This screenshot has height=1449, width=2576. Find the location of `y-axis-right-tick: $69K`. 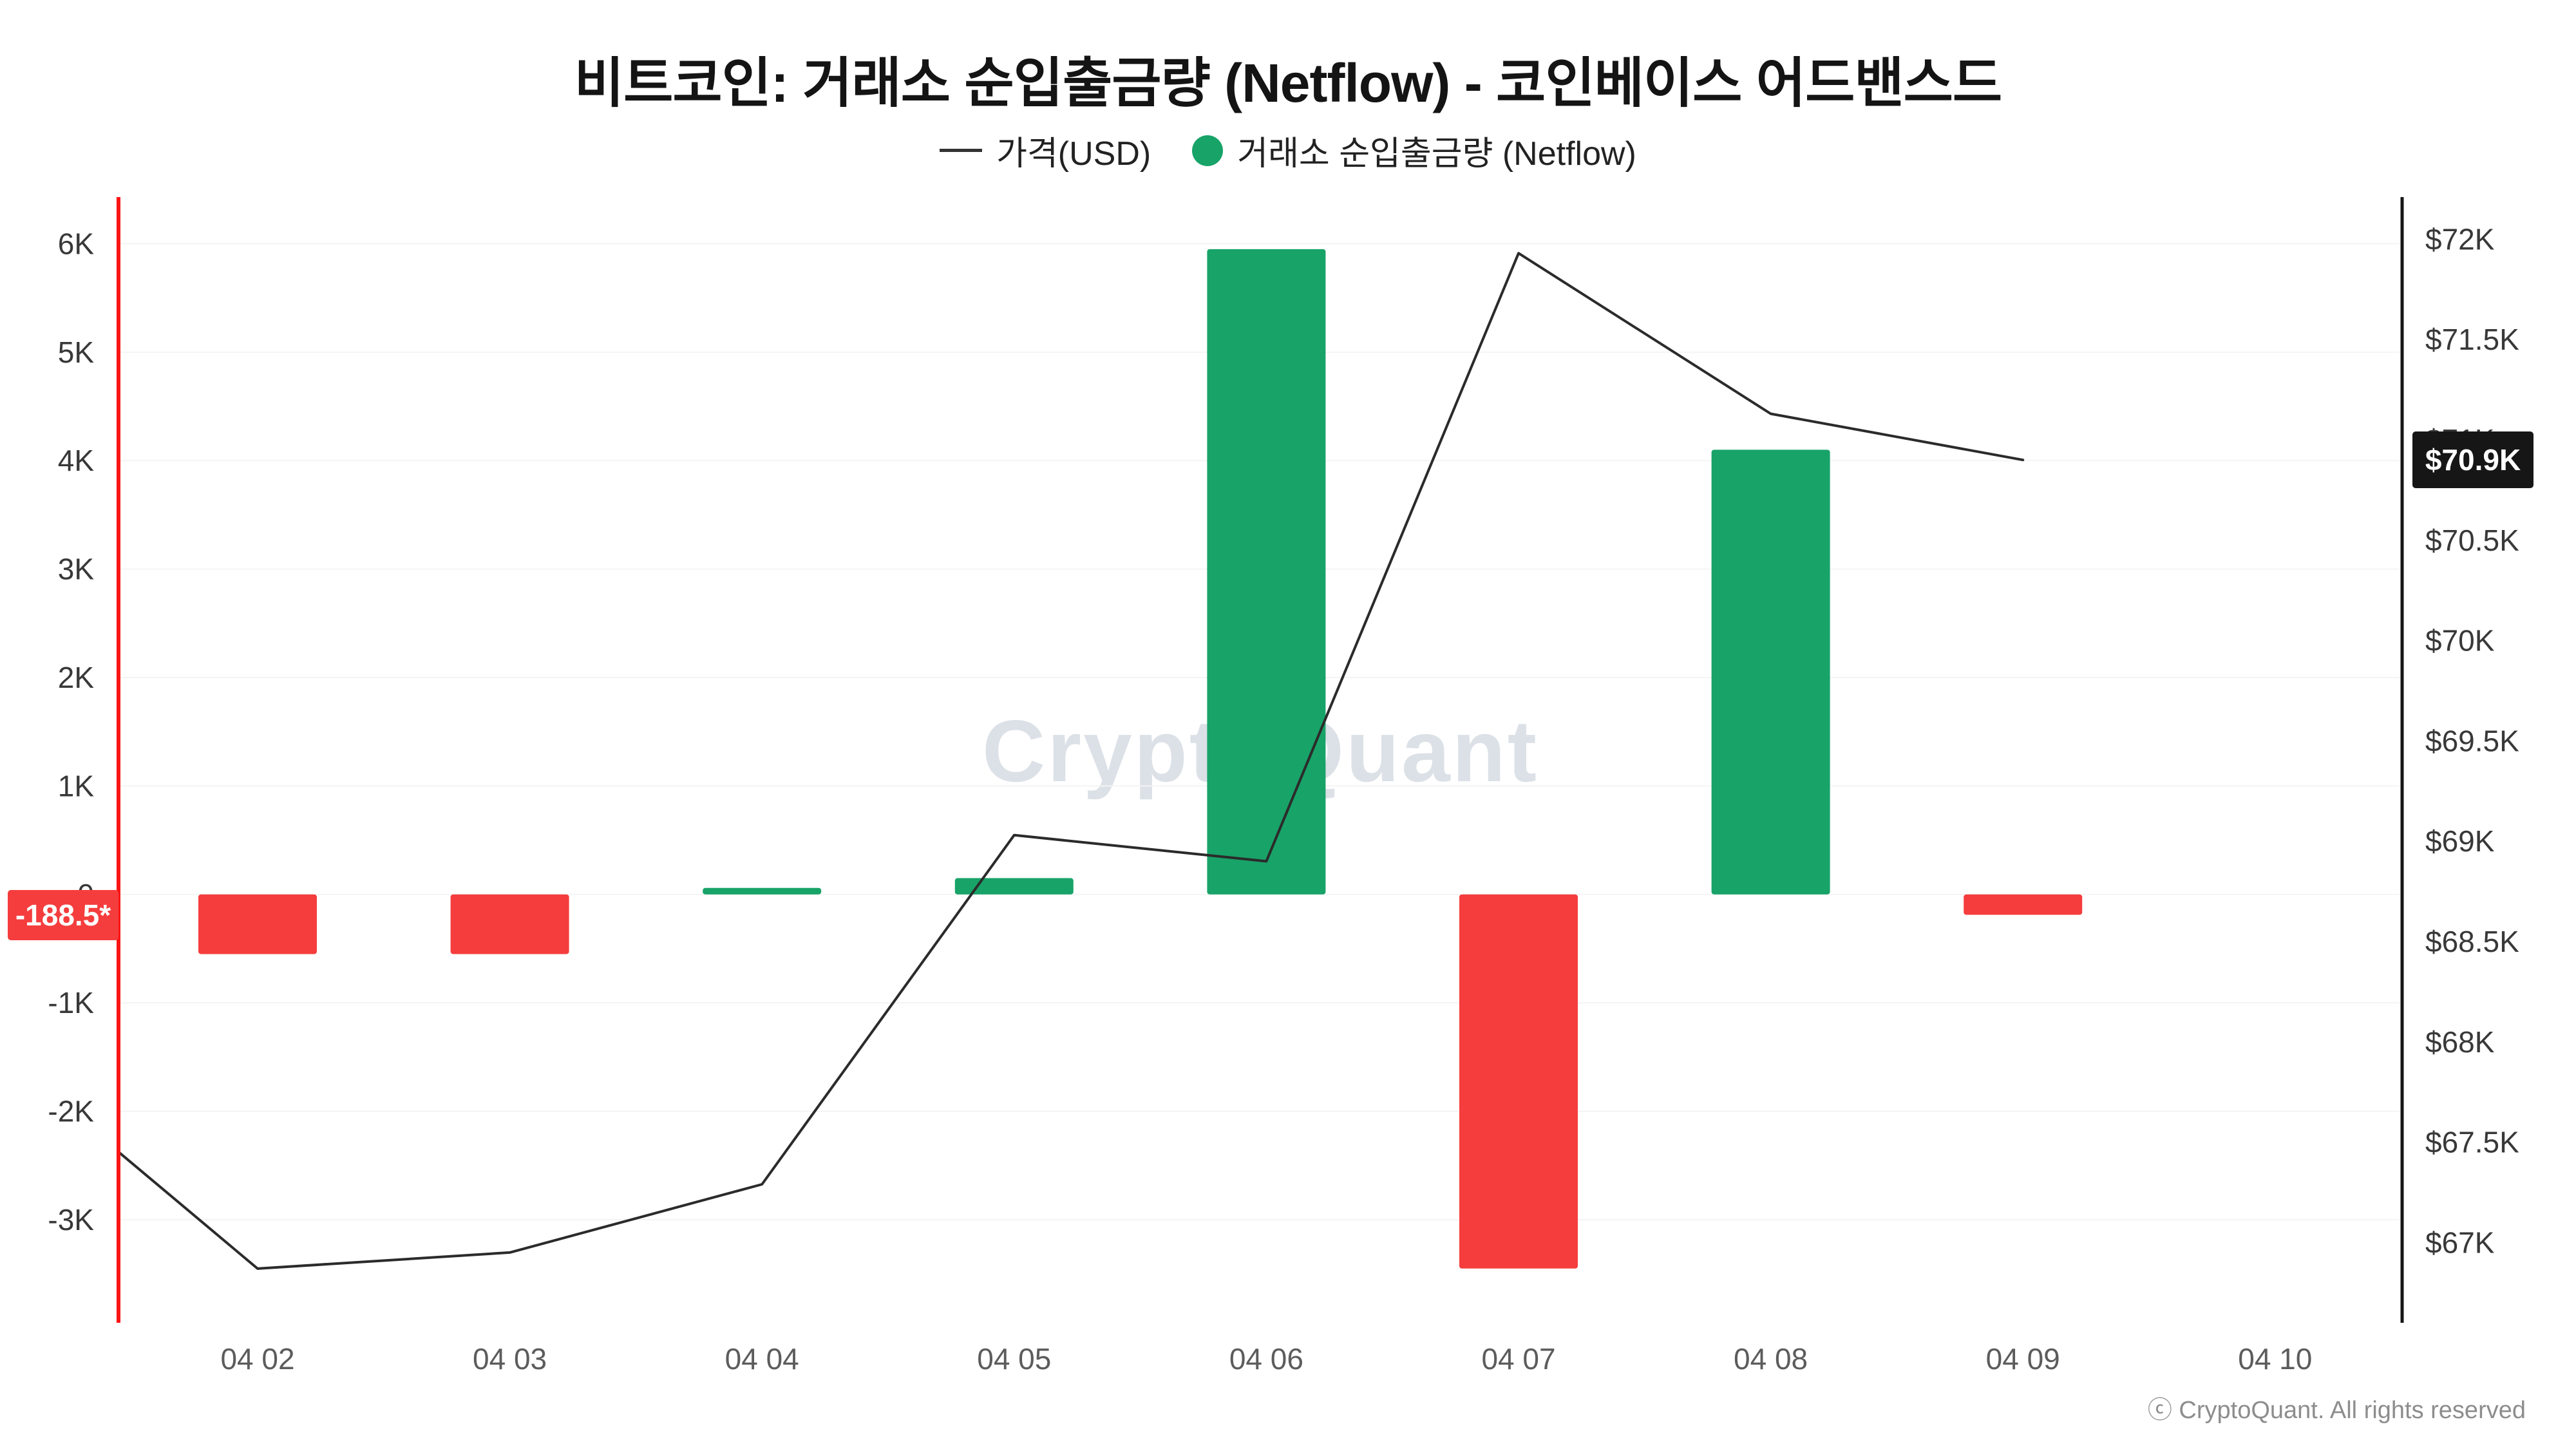

y-axis-right-tick: $69K is located at coordinates (2460, 841).